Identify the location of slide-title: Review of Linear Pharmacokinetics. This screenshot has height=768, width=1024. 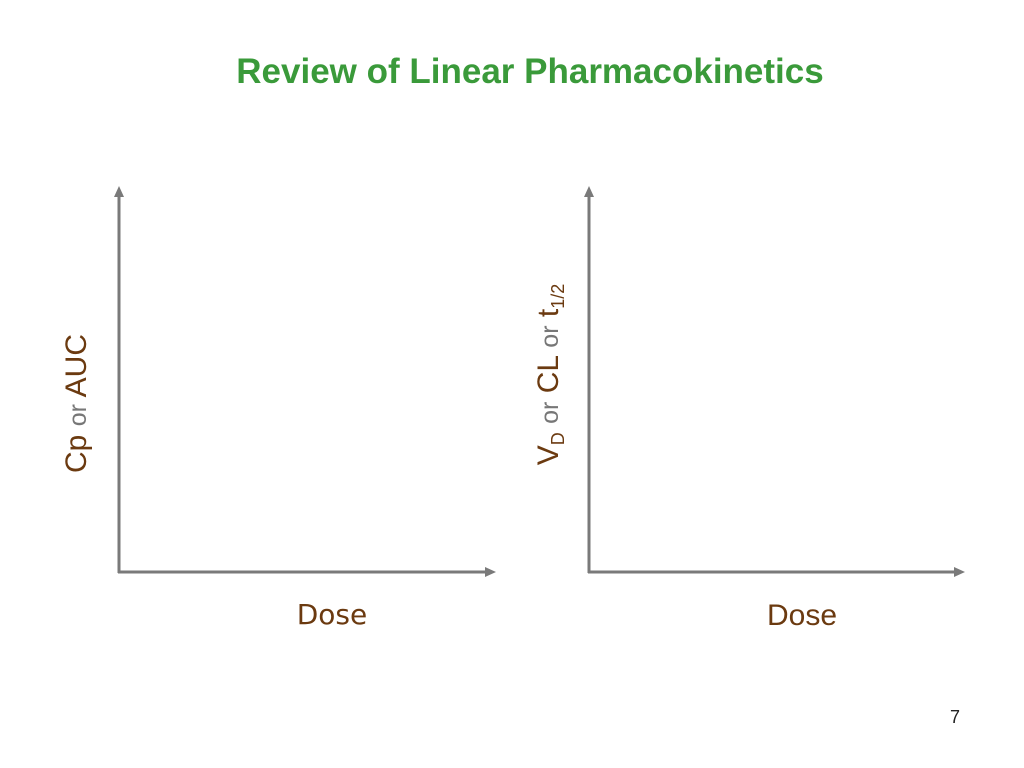
(530, 71).